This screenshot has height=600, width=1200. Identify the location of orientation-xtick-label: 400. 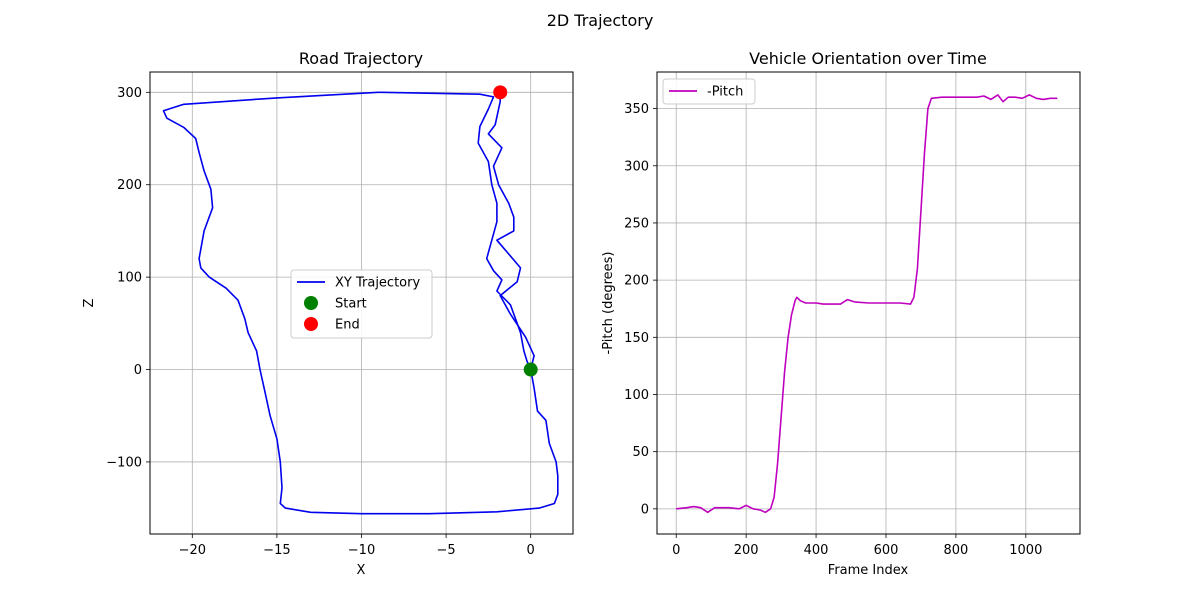
(816, 550).